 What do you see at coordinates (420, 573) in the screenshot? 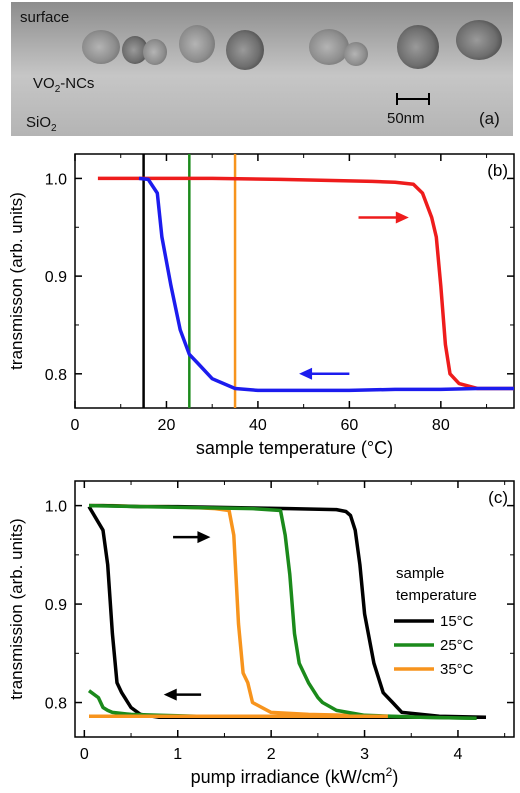
I see `legend-title-line1: sample` at bounding box center [420, 573].